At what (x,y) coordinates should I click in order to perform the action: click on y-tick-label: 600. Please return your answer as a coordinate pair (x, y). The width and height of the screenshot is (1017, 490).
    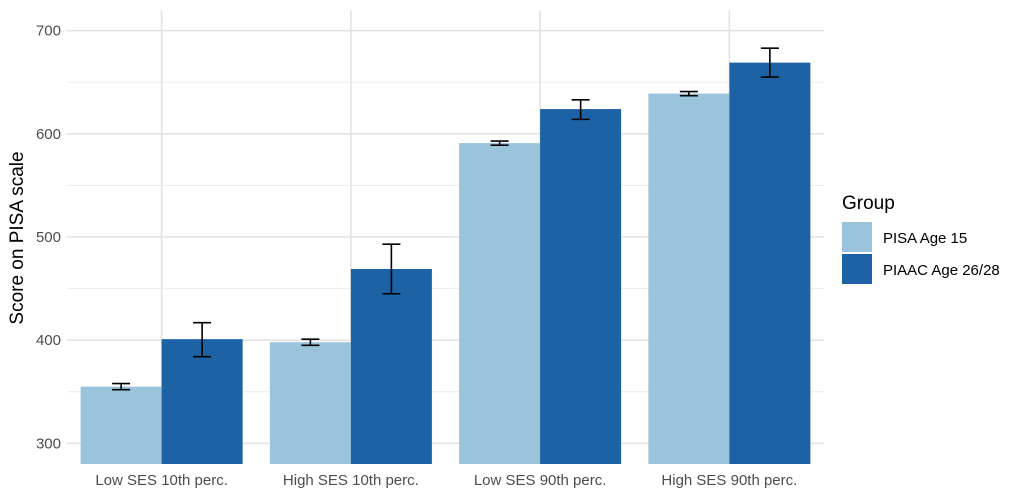
    Looking at the image, I should click on (48, 134).